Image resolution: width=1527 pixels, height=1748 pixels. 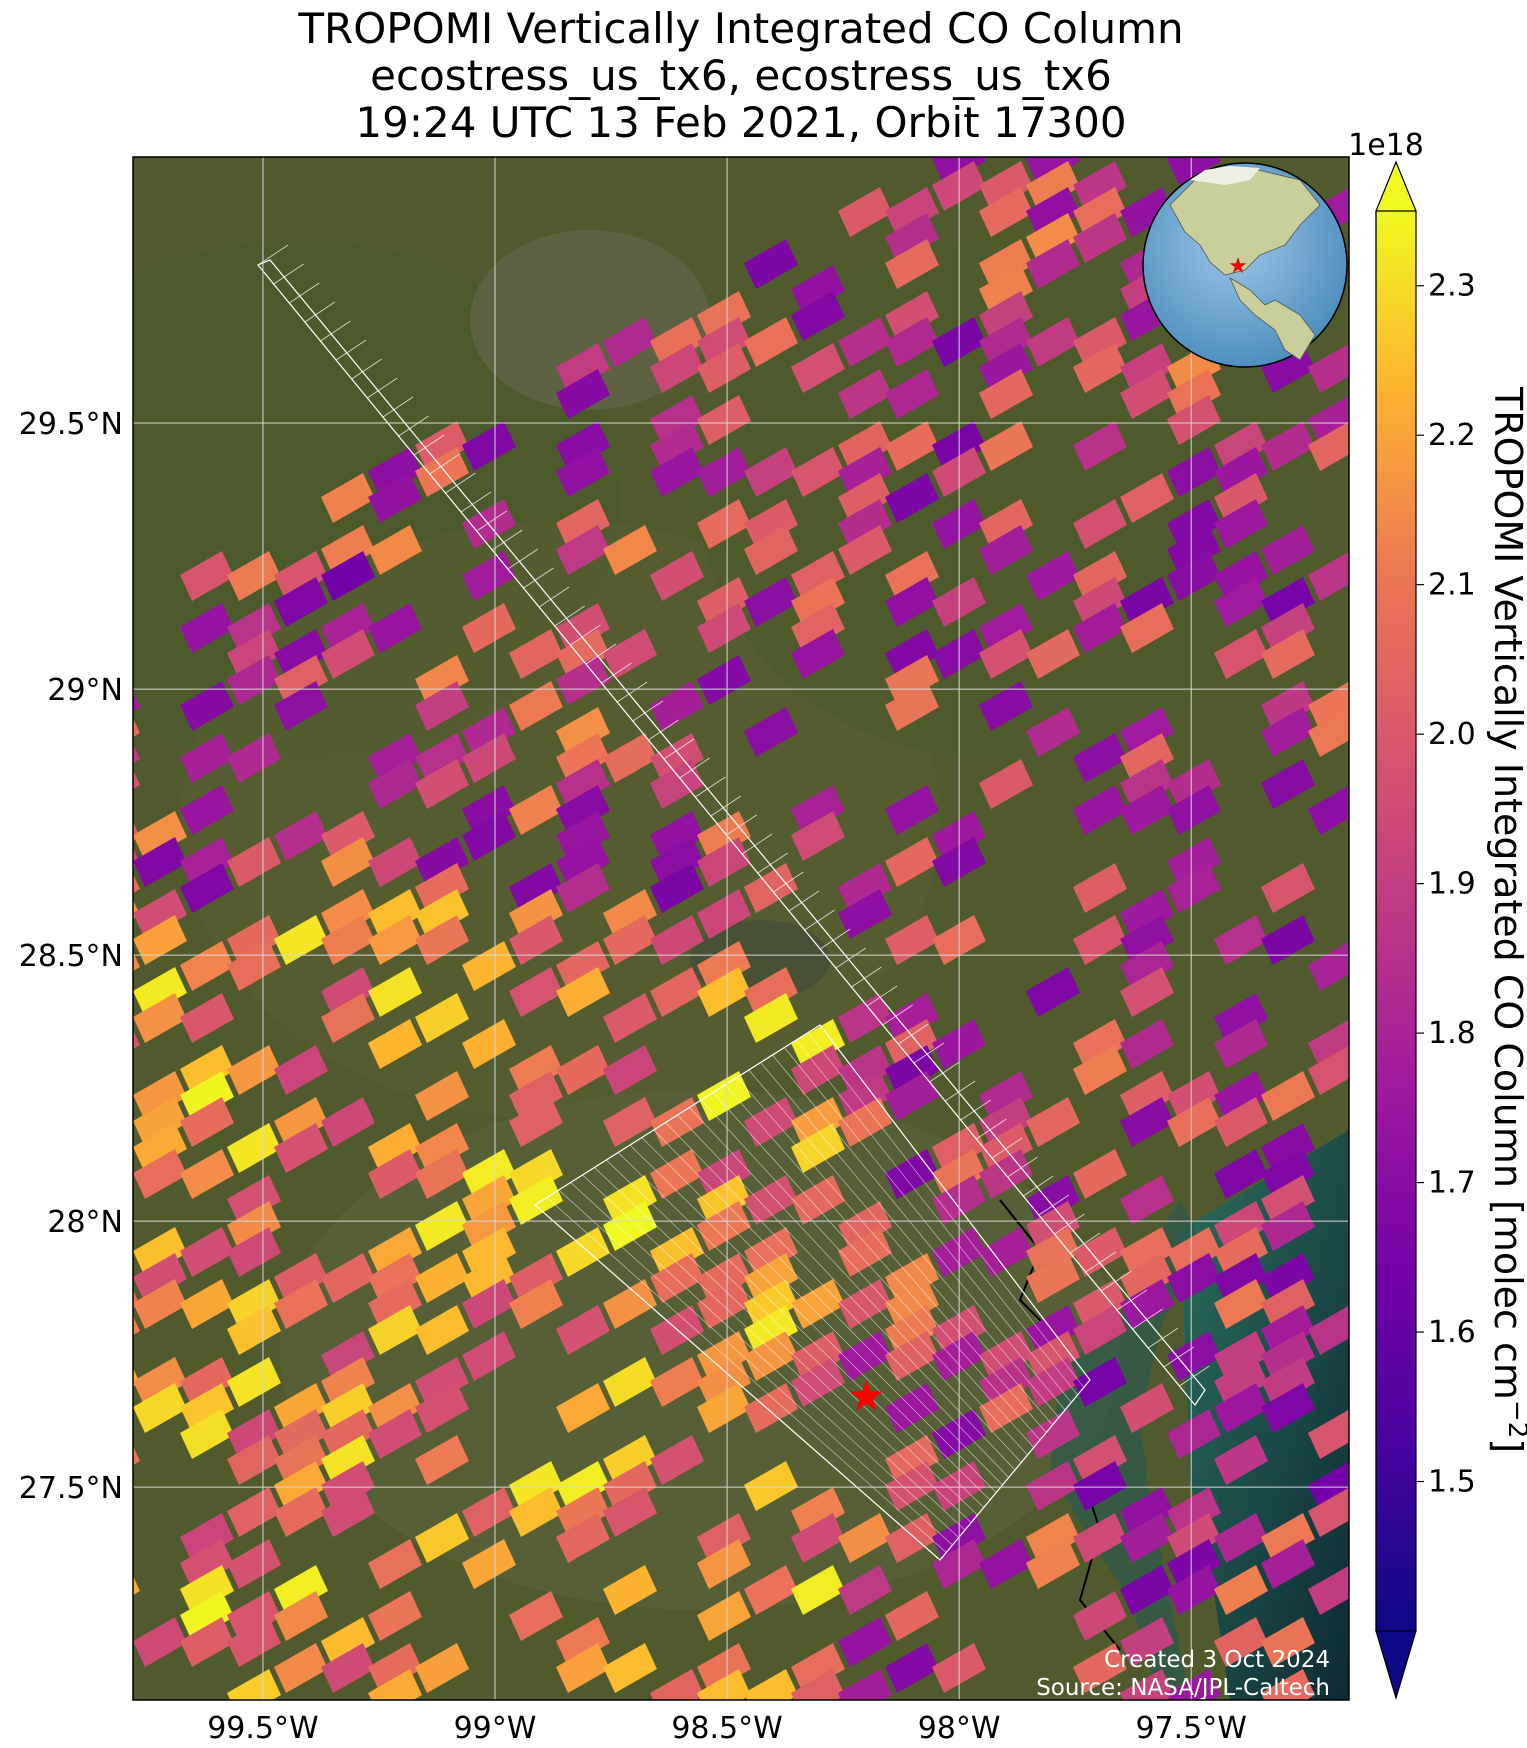 What do you see at coordinates (1386, 145) in the screenshot?
I see `colorbar-scale-label: 1e18` at bounding box center [1386, 145].